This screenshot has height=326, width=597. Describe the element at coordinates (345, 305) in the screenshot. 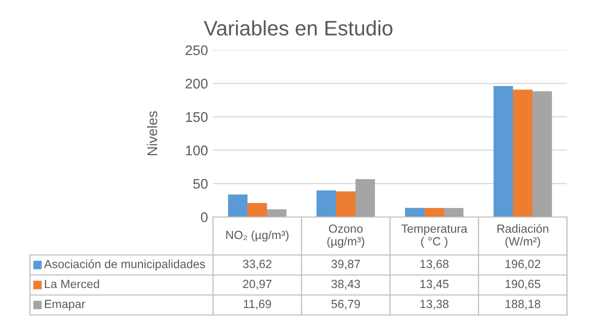

I see `data-label: 56,79` at that location.